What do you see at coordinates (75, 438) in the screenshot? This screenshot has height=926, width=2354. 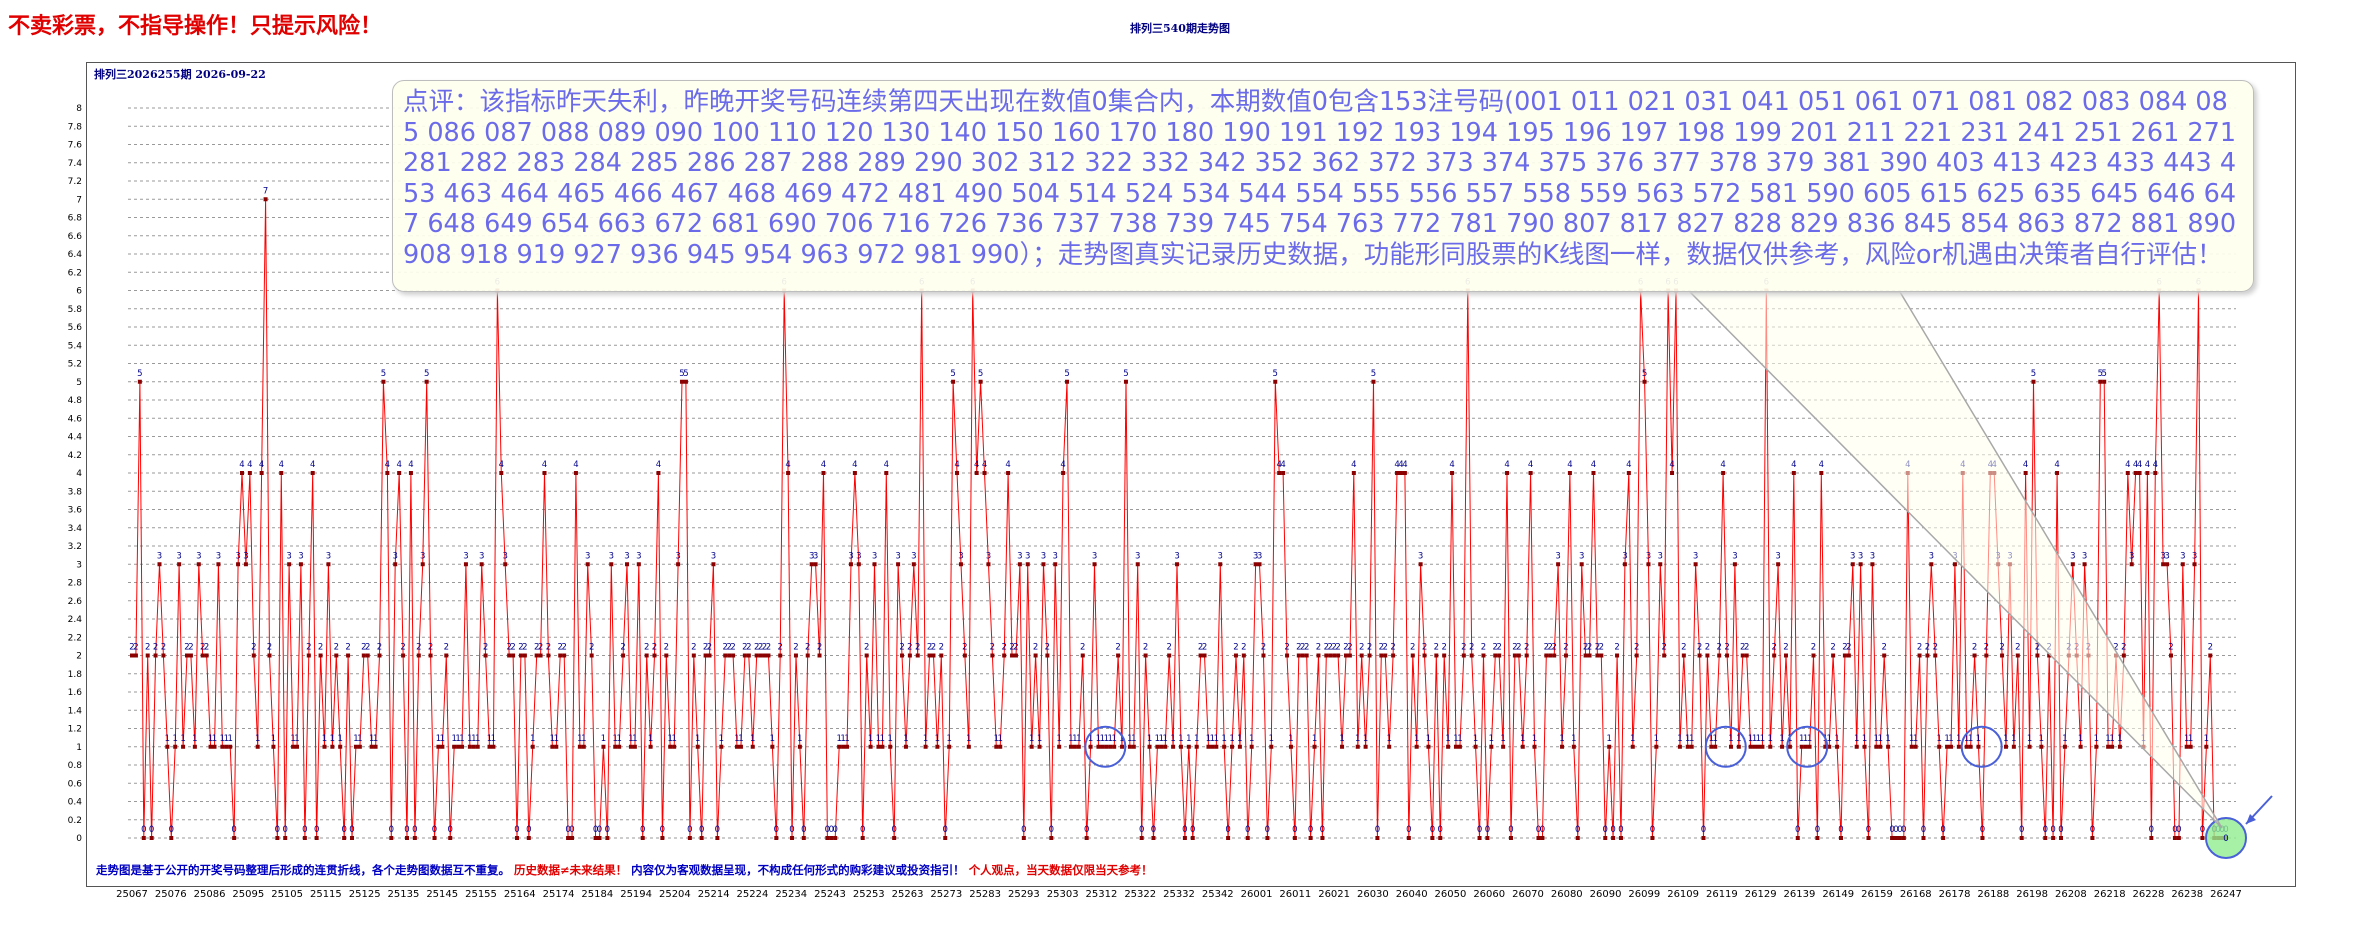 I see `y-tick-label: 4.4` at bounding box center [75, 438].